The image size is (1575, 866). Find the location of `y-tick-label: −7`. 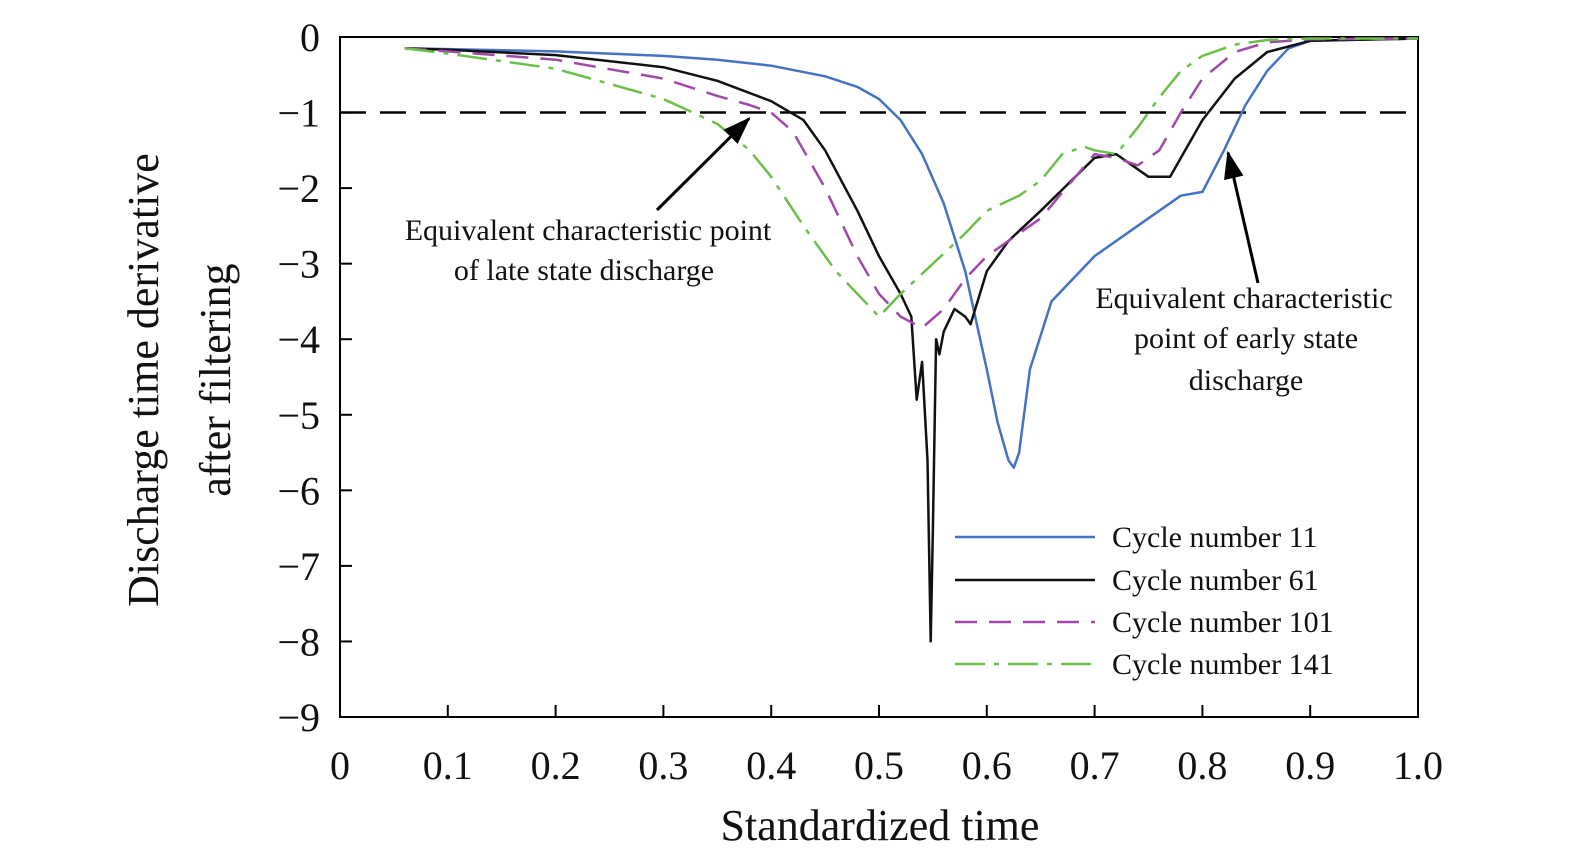

y-tick-label: −7 is located at coordinates (298, 566).